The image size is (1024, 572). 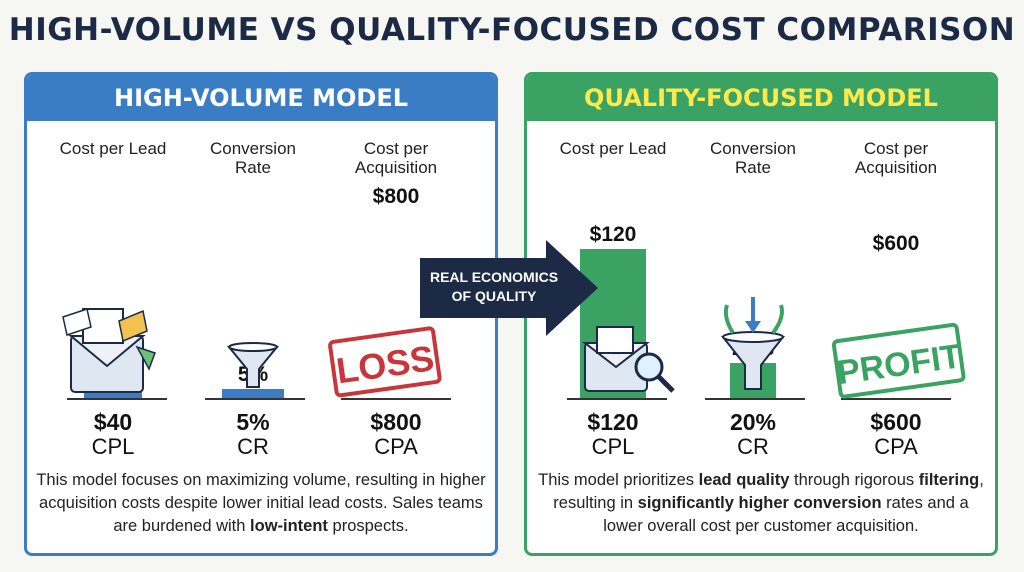 What do you see at coordinates (854, 480) in the screenshot?
I see `desc-text: through rigorous` at bounding box center [854, 480].